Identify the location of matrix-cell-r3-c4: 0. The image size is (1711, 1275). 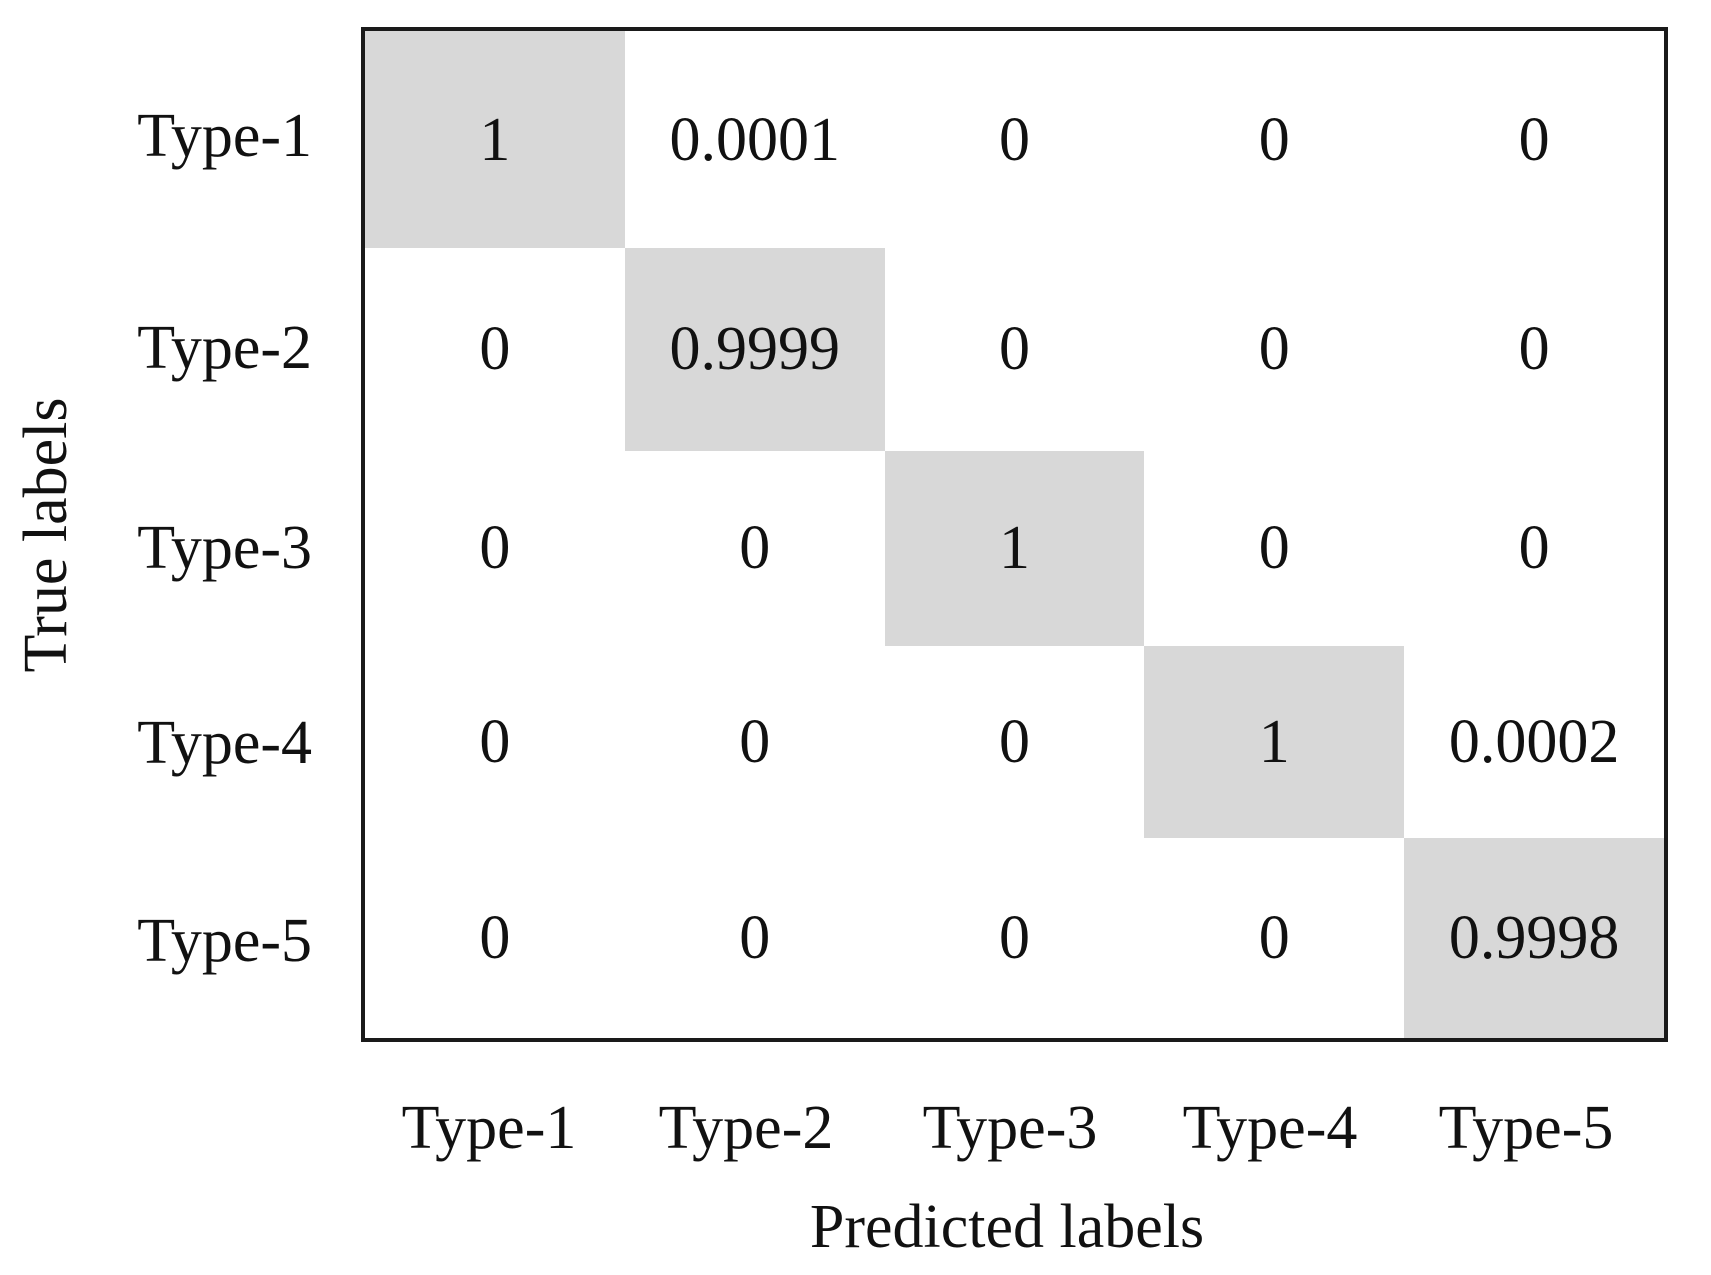
(1274, 548).